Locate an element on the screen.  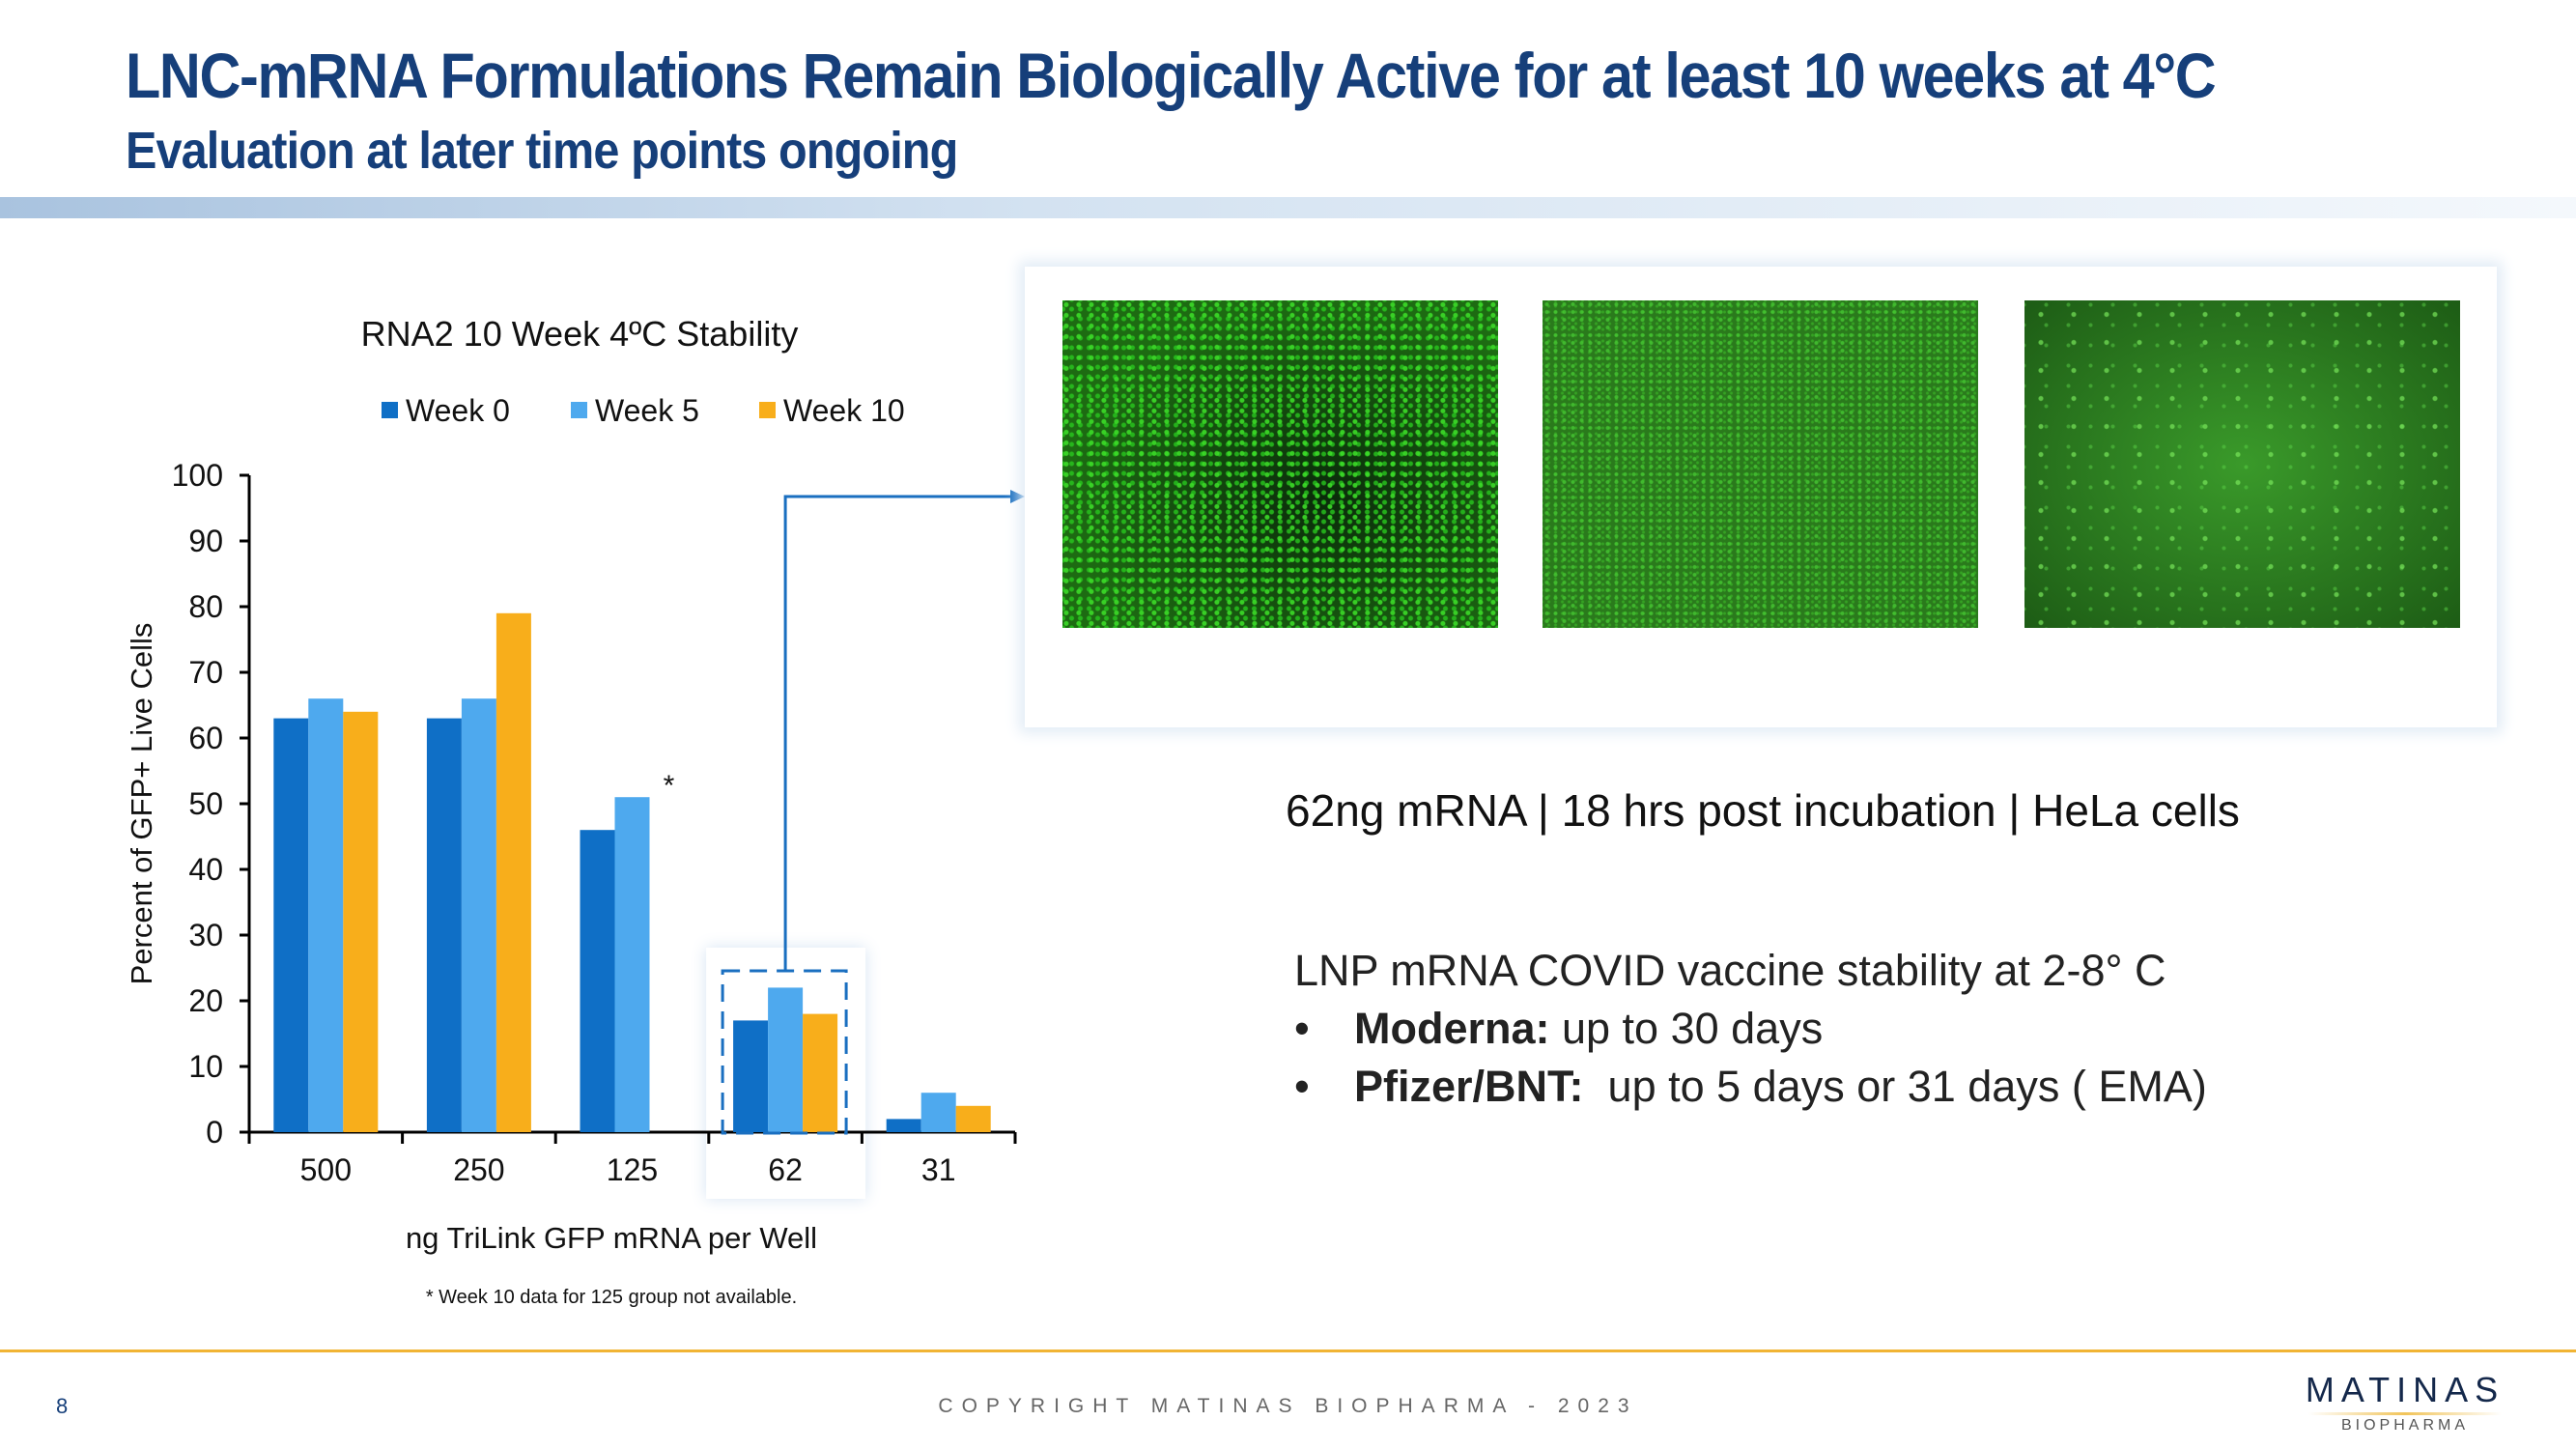
legend-label: Week 5 is located at coordinates (647, 410).